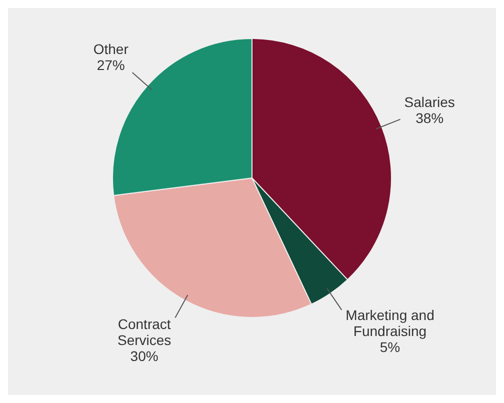  What do you see at coordinates (430, 118) in the screenshot?
I see `data-label: 38%` at bounding box center [430, 118].